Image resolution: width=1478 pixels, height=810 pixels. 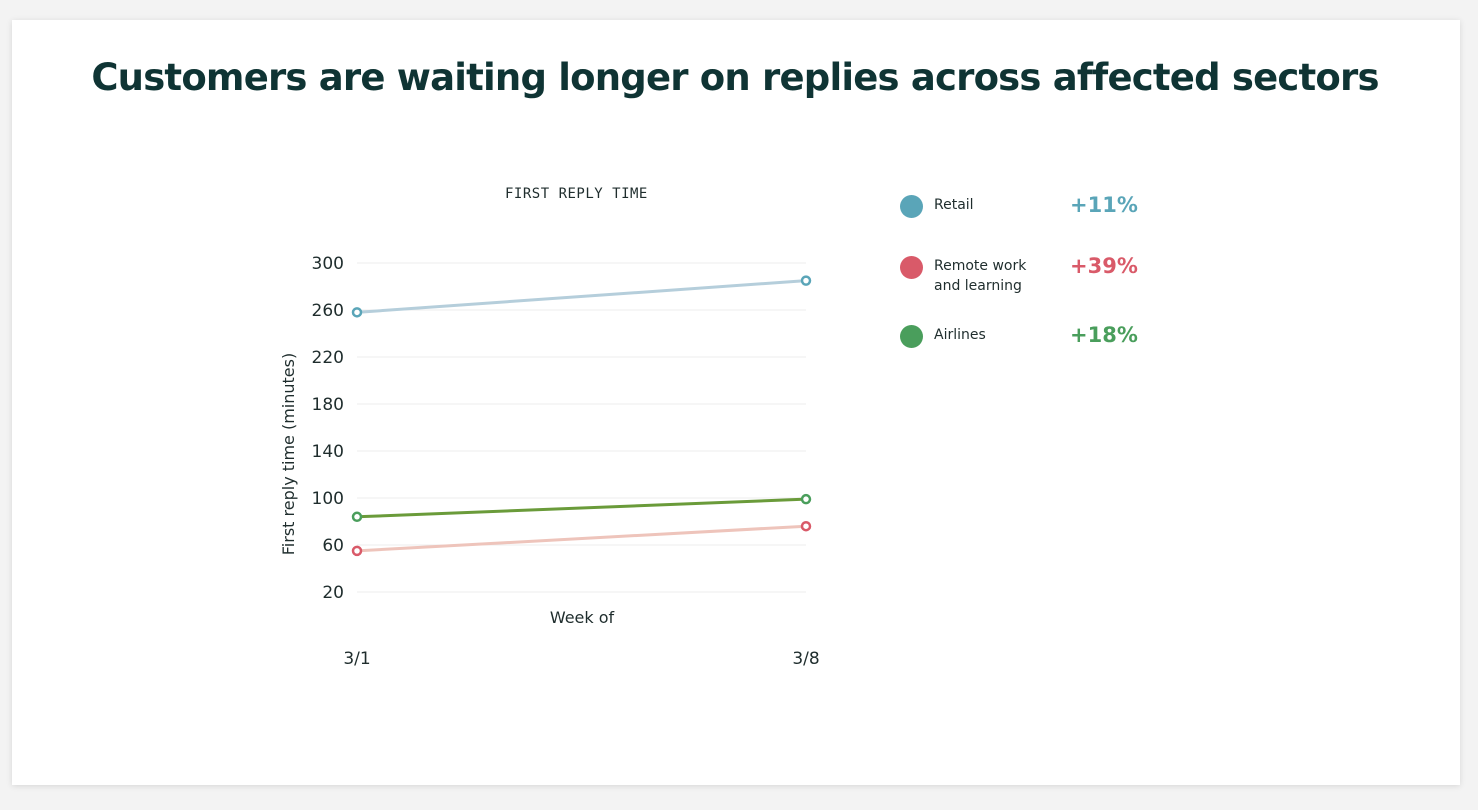 I want to click on chart-title: FIRST REPLY TIME, so click(x=576, y=194).